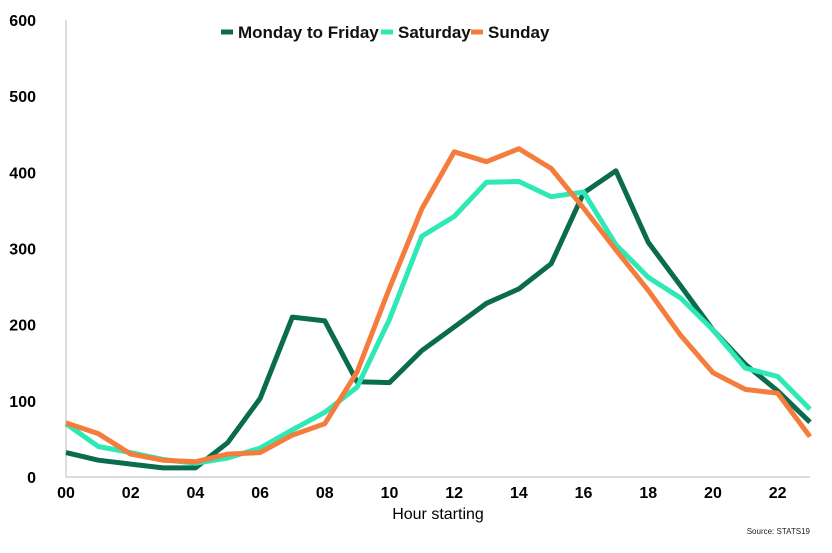 The height and width of the screenshot is (553, 832). What do you see at coordinates (438, 514) in the screenshot?
I see `x-axis-title: Hour starting` at bounding box center [438, 514].